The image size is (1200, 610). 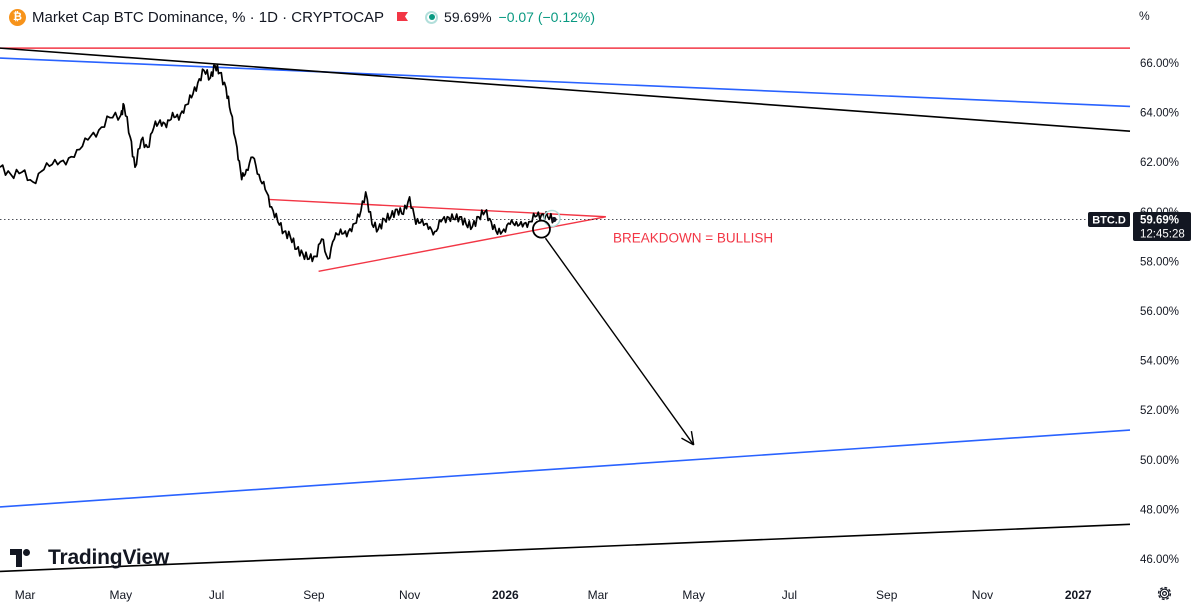 I want to click on header-price: 59.69%, so click(x=468, y=17).